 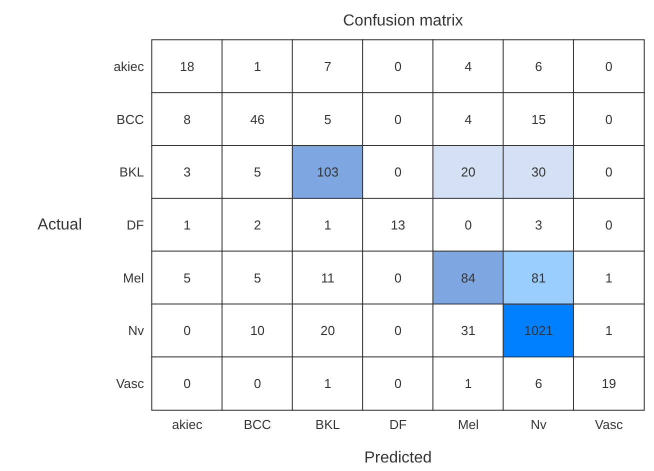 What do you see at coordinates (538, 172) in the screenshot?
I see `data-label: 30` at bounding box center [538, 172].